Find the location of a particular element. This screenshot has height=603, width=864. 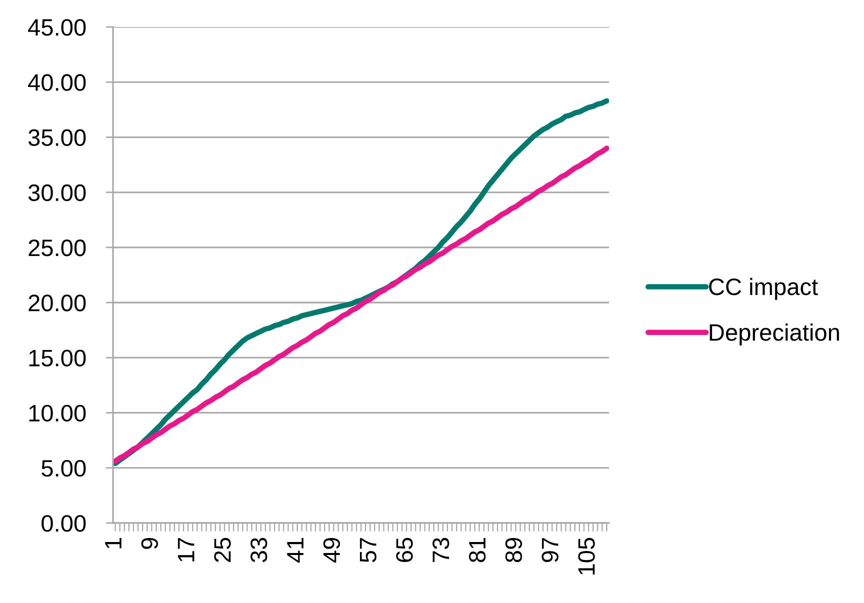

y-tick-label: 10.00 is located at coordinates (57, 413).